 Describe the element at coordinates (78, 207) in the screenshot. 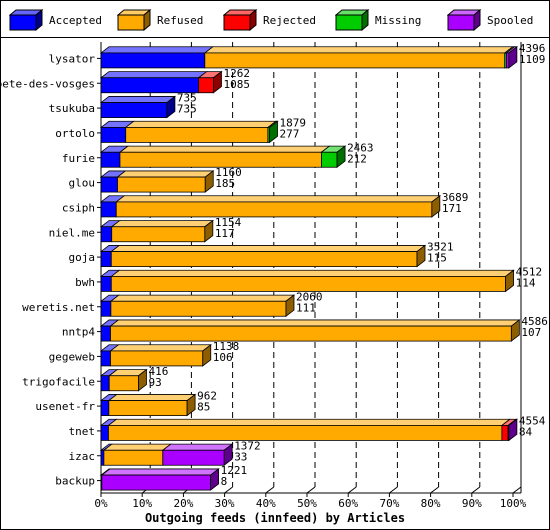

I see `feed-label: csiph` at that location.